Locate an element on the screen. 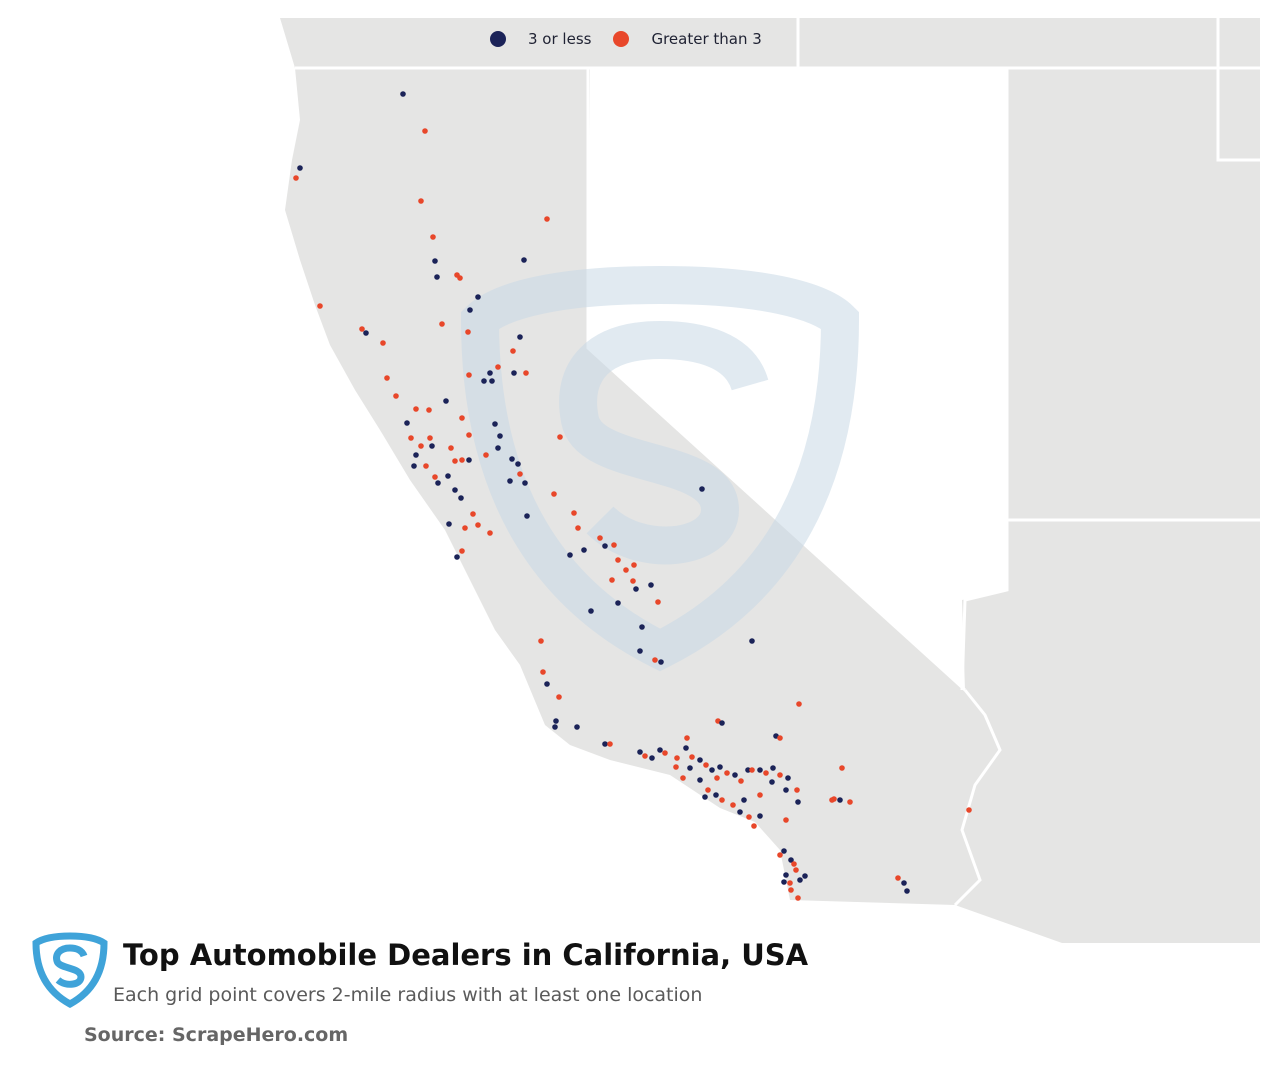 The height and width of the screenshot is (1069, 1280). legend: 3 or less Greater than 3 is located at coordinates (637, 39).